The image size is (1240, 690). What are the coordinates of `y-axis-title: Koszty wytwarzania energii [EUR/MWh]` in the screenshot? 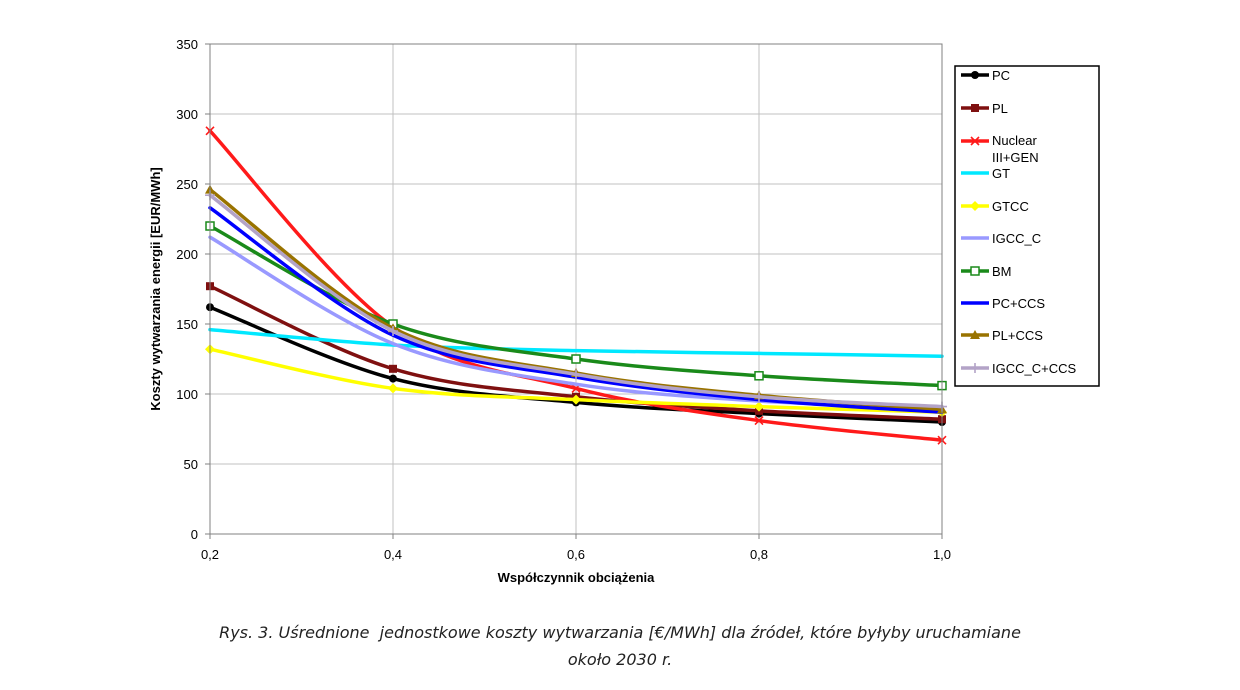 It's located at (155, 288).